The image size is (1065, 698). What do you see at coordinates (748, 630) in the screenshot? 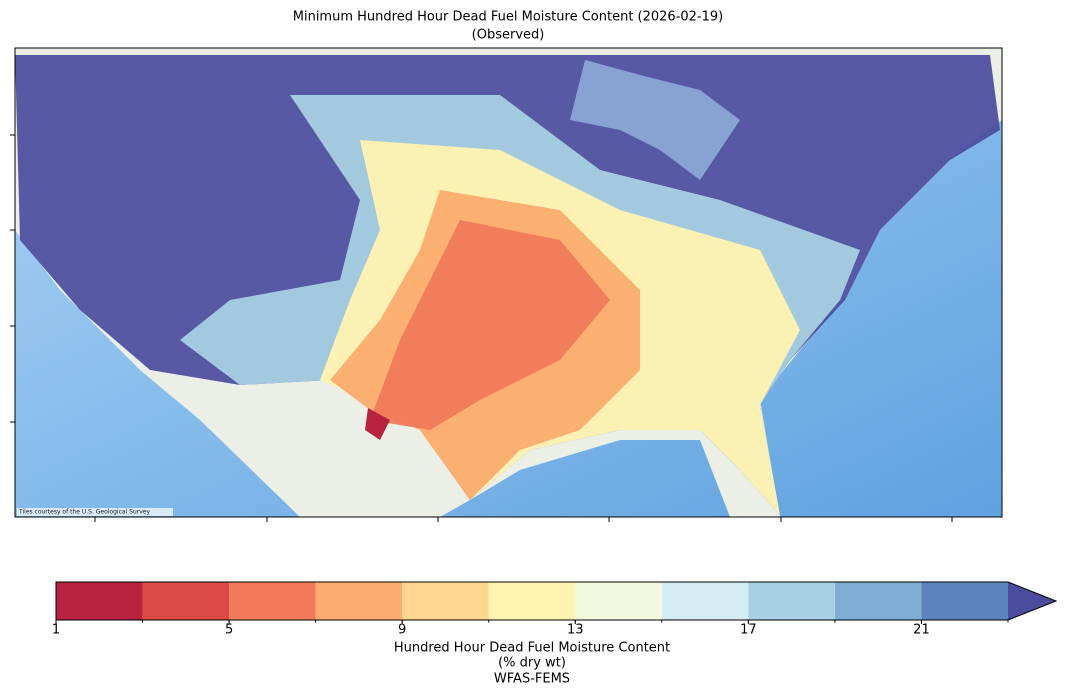
I see `colorbar-tick-label: 17` at bounding box center [748, 630].